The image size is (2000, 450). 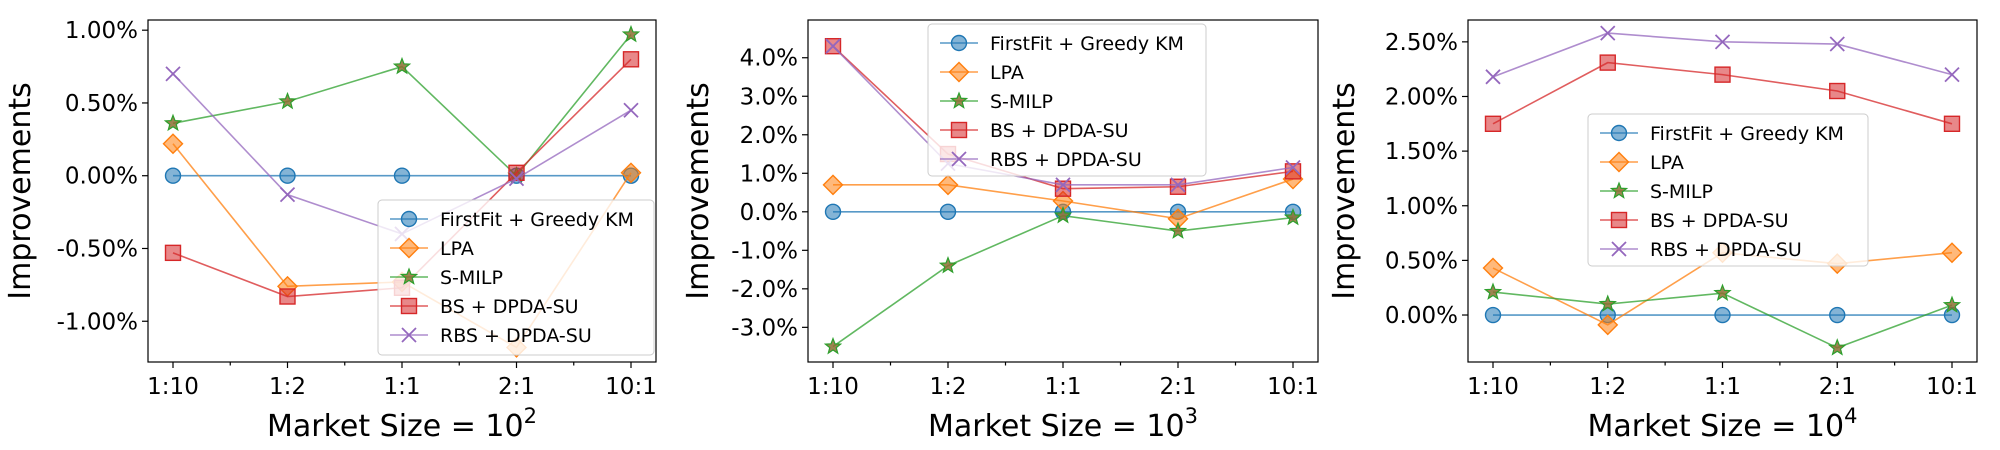 I want to click on y-tick-label: 1.50%, so click(x=1421, y=152).